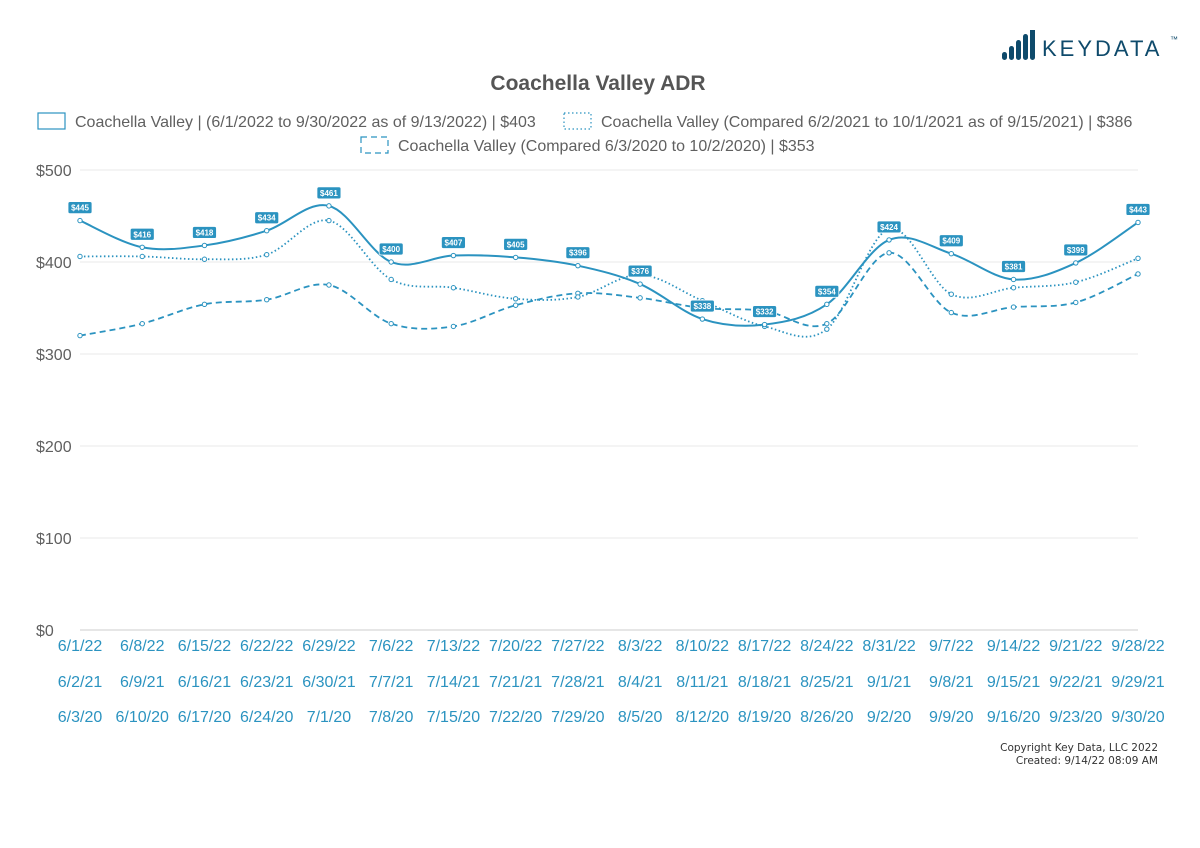 This screenshot has width=1200, height=848. I want to click on data-label-text: $445, so click(80, 208).